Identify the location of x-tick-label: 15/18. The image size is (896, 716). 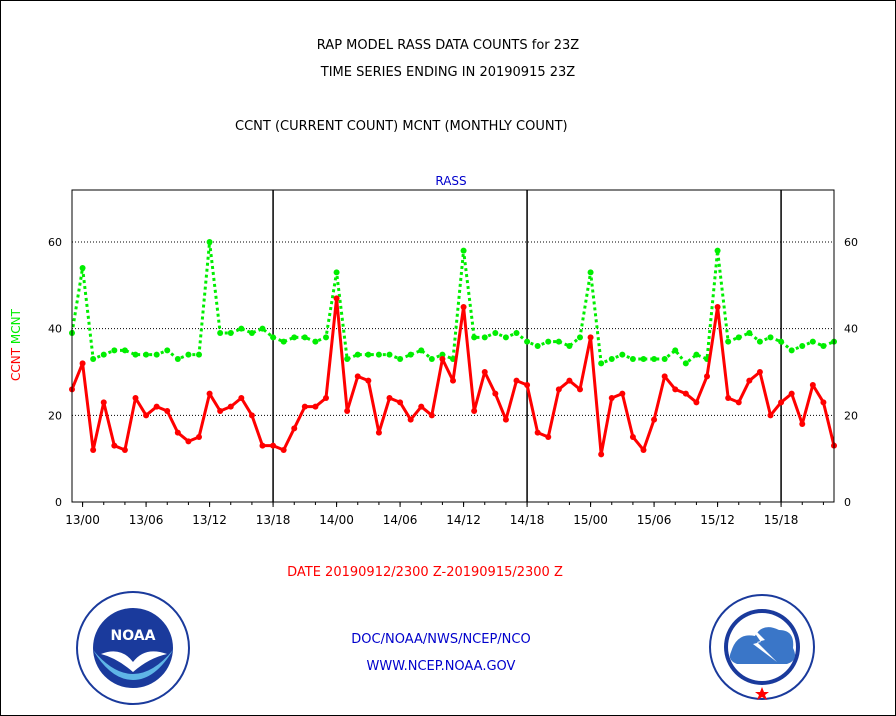
(781, 520).